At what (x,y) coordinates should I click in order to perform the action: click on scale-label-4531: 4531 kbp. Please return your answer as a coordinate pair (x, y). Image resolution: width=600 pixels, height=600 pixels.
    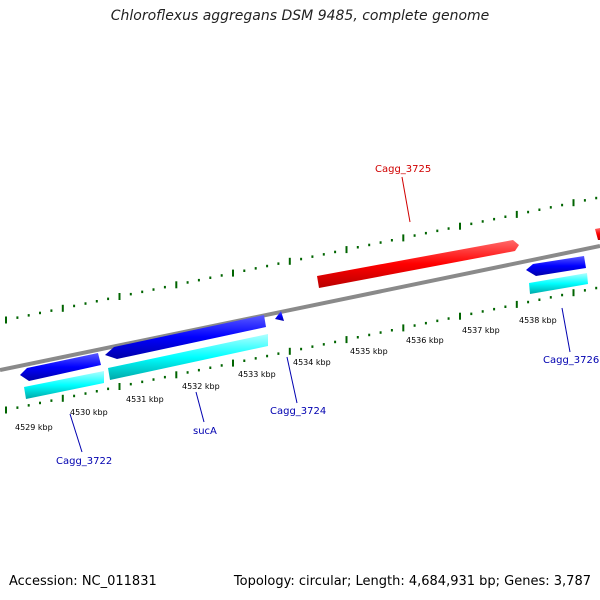
    Looking at the image, I should click on (145, 399).